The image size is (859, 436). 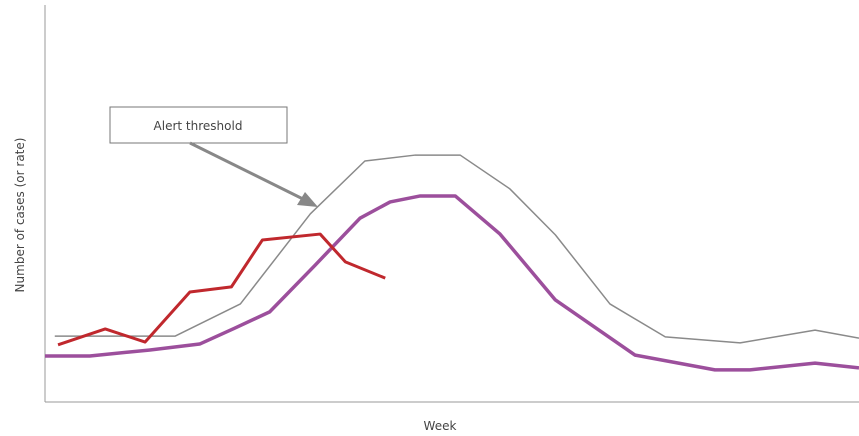 What do you see at coordinates (20, 215) in the screenshot?
I see `y-axis-label: Number of cases (or rate)` at bounding box center [20, 215].